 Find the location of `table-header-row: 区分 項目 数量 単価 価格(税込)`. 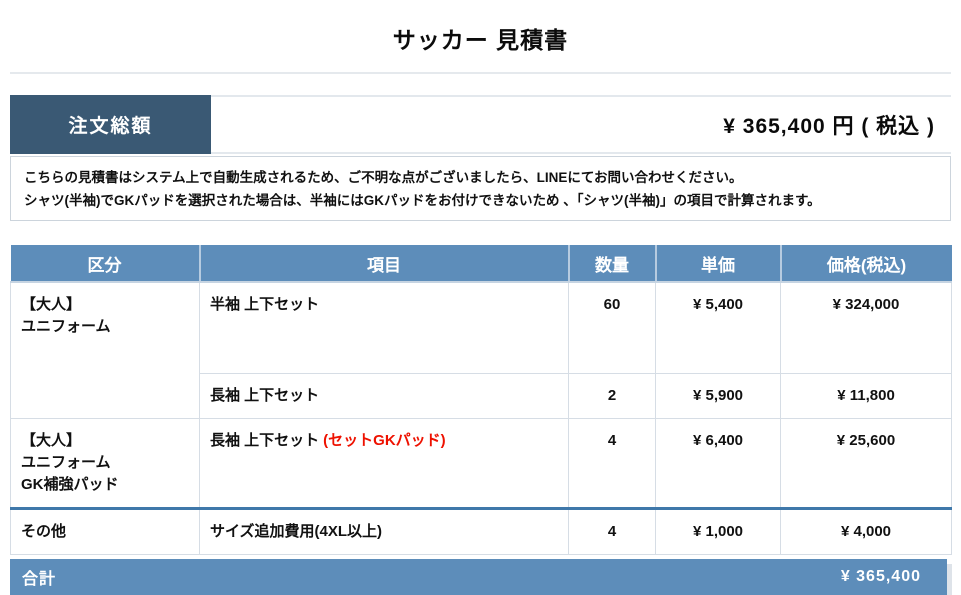

table-header-row: 区分 項目 数量 単価 価格(税込) is located at coordinates (481, 264).